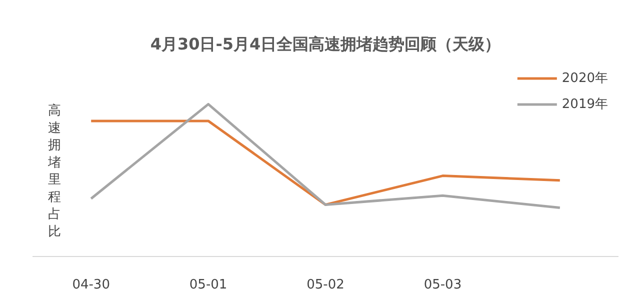 This screenshot has height=306, width=640. What do you see at coordinates (54, 171) in the screenshot?
I see `y-axis-title: 高速拥堵里程占比` at bounding box center [54, 171].